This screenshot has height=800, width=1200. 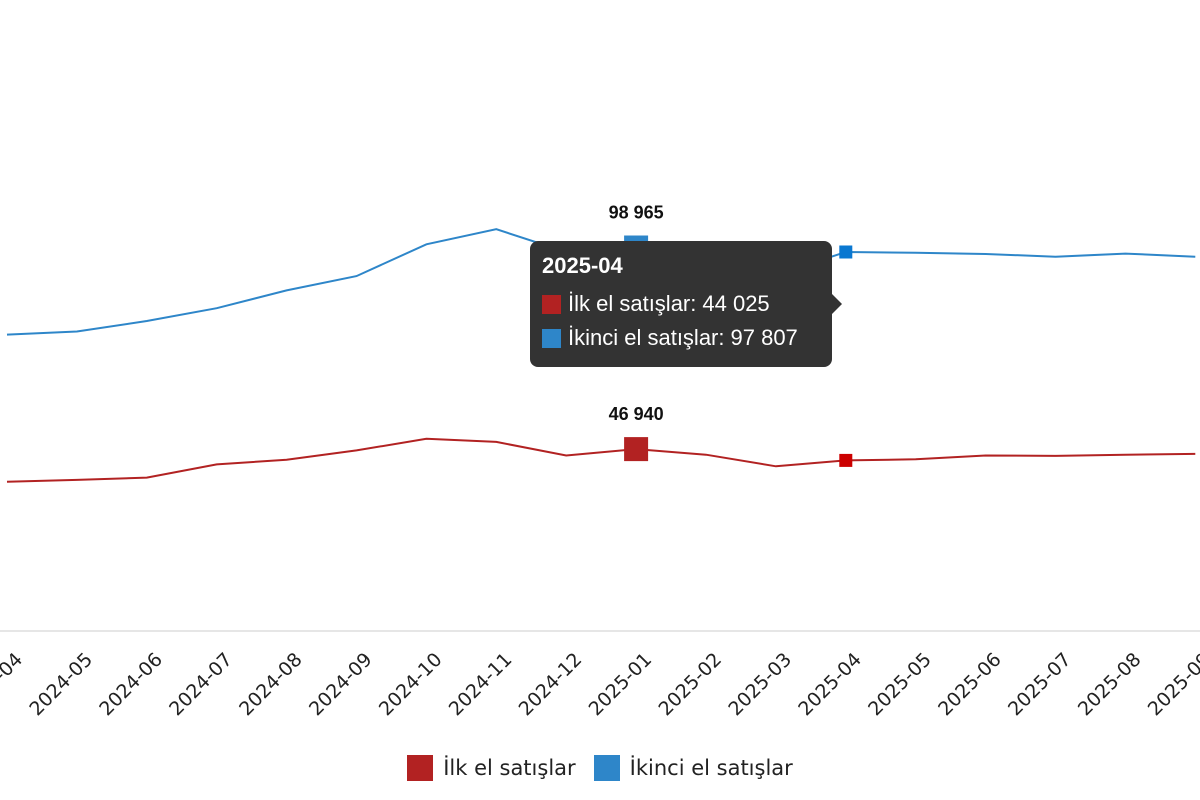 I want to click on tooltip-row-ilk-el: İlk el satışlar: 44 025, so click(x=681, y=304).